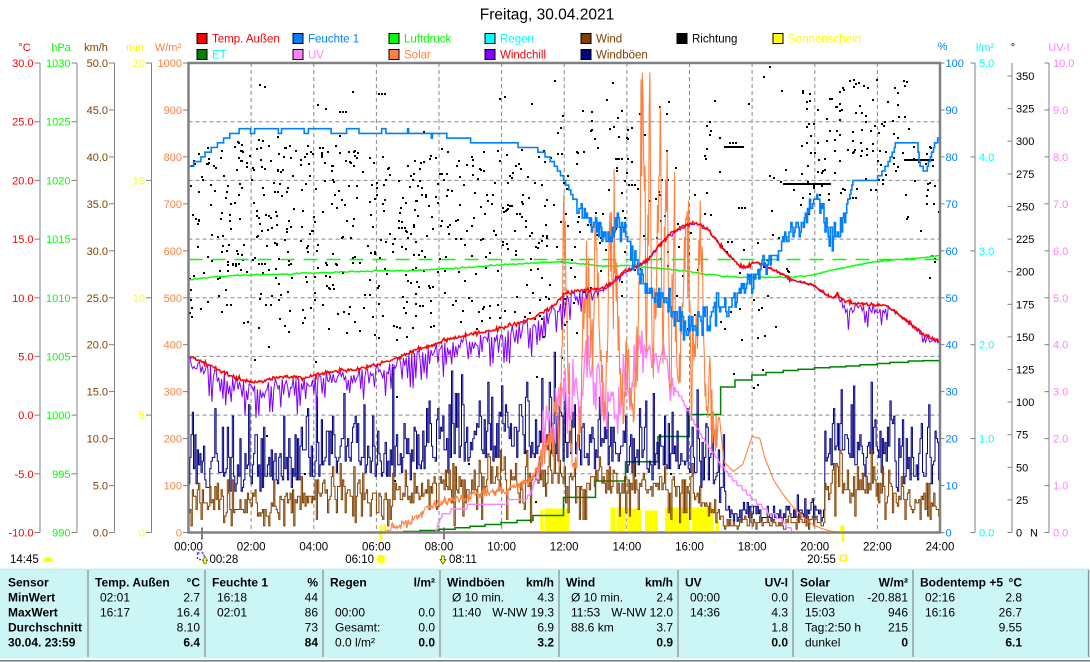 This screenshot has width=1090, height=662. What do you see at coordinates (61, 475) in the screenshot?
I see `svg-text: 995` at bounding box center [61, 475].